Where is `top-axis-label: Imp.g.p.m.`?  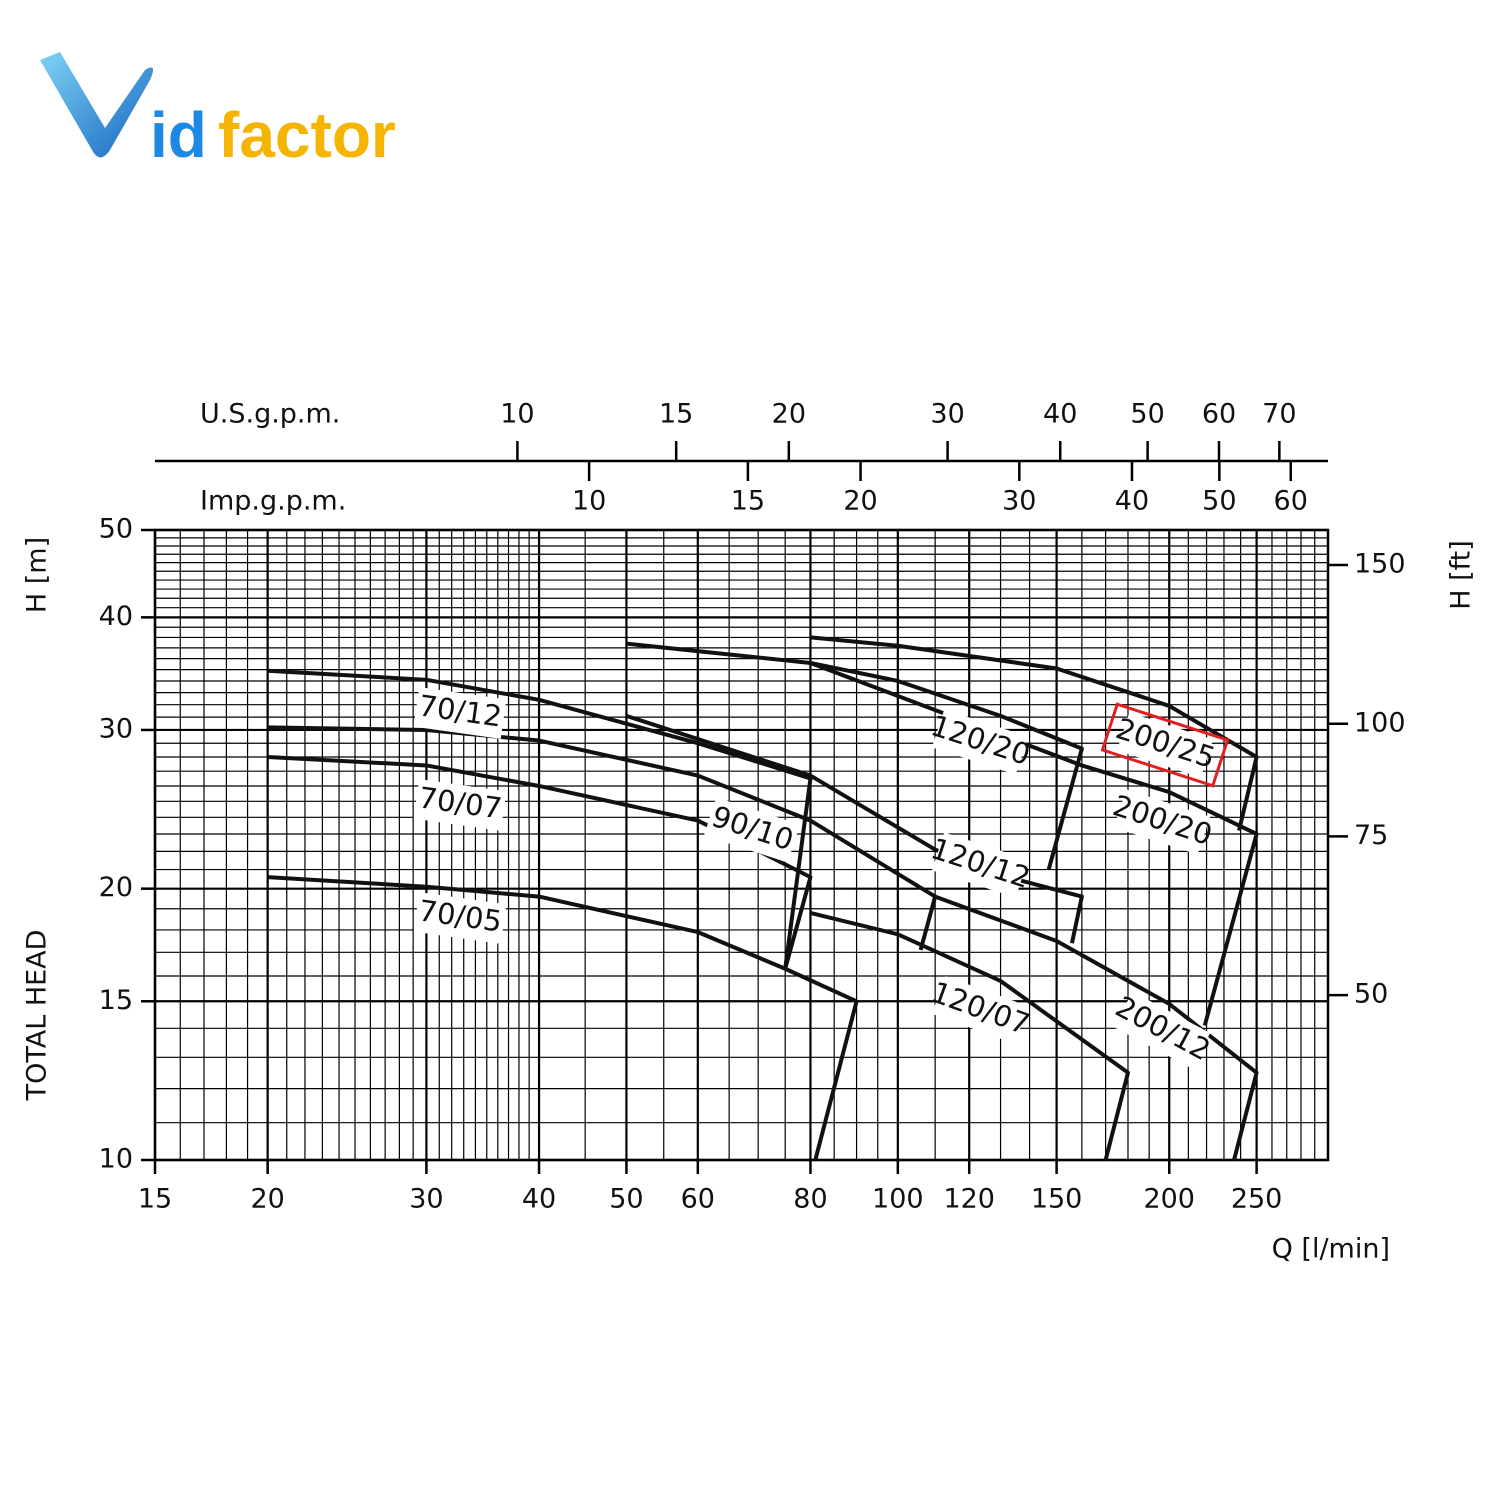 top-axis-label: Imp.g.p.m. is located at coordinates (273, 501).